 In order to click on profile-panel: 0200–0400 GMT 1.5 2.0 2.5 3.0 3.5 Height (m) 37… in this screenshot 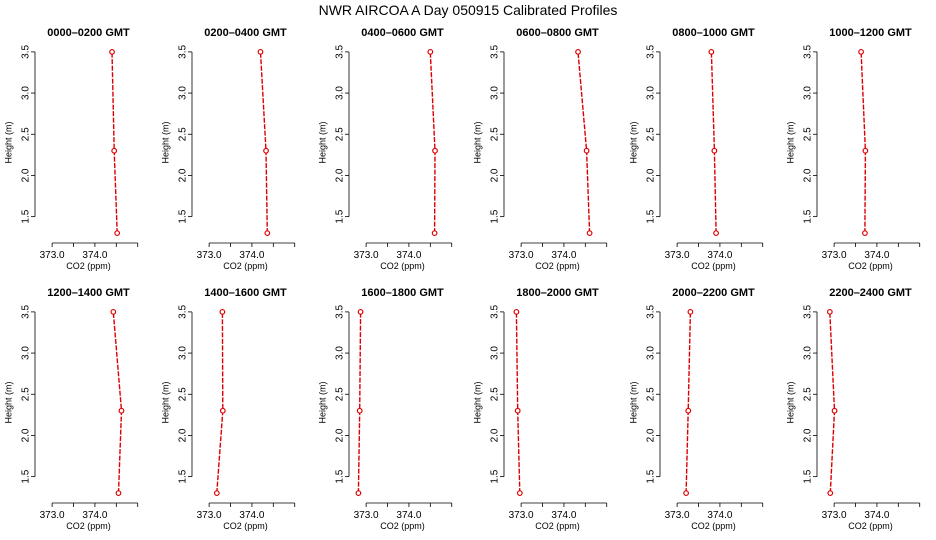, I will do `click(228, 149)`.